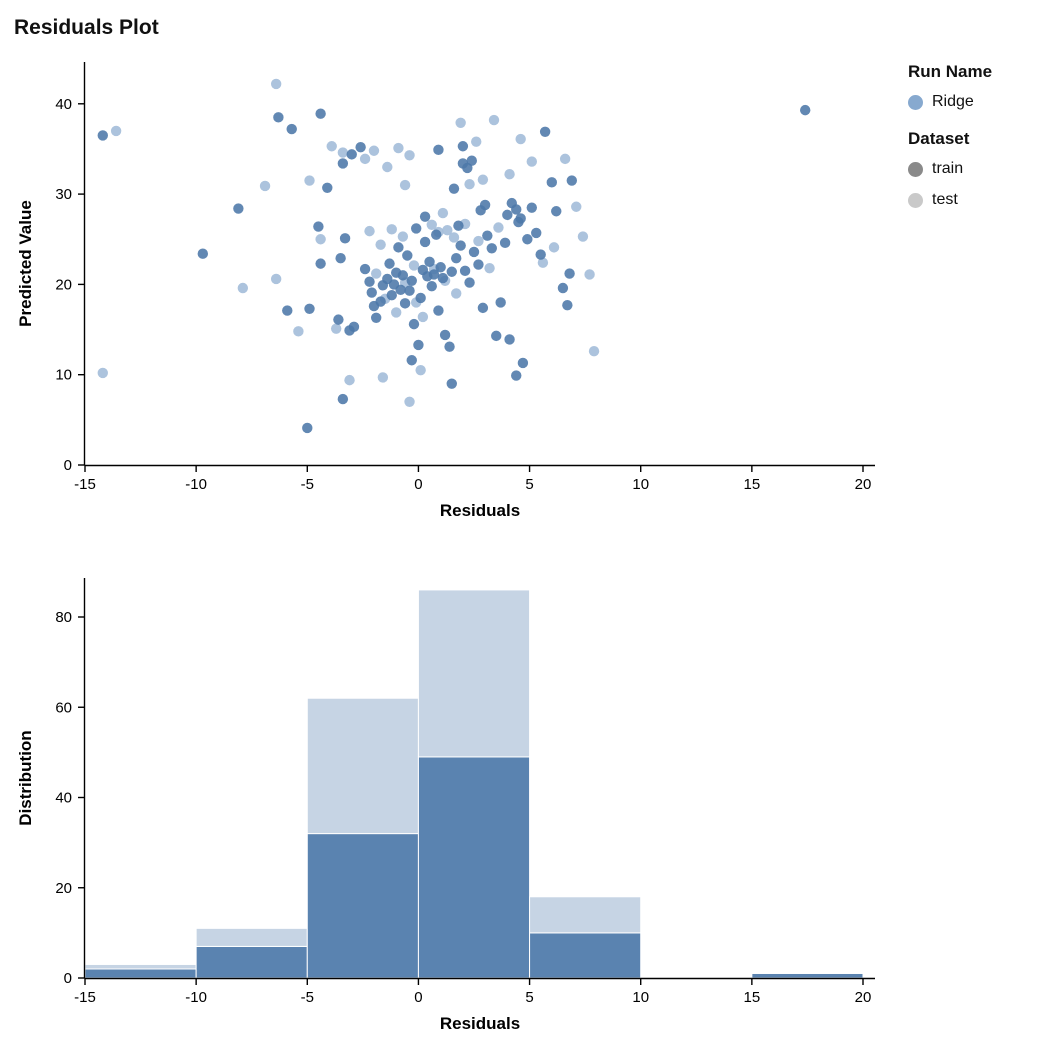  I want to click on legend-item-test: test, so click(950, 200).